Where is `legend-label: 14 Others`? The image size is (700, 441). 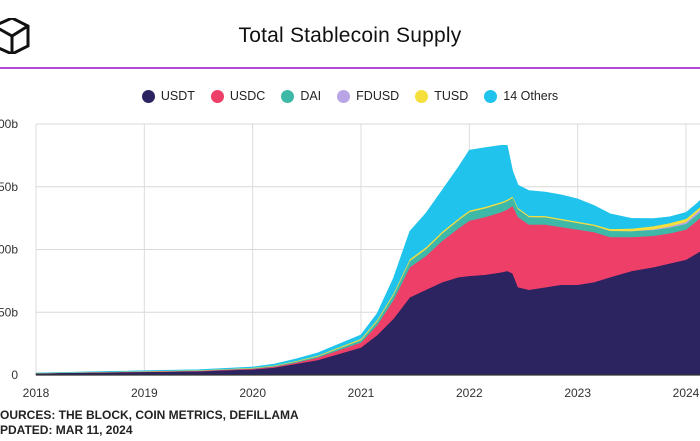 legend-label: 14 Others is located at coordinates (531, 96).